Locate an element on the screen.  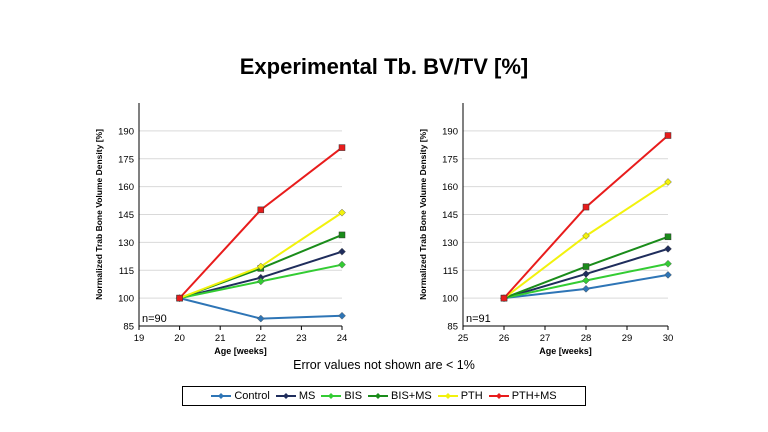
legend-label: Control is located at coordinates (252, 396).